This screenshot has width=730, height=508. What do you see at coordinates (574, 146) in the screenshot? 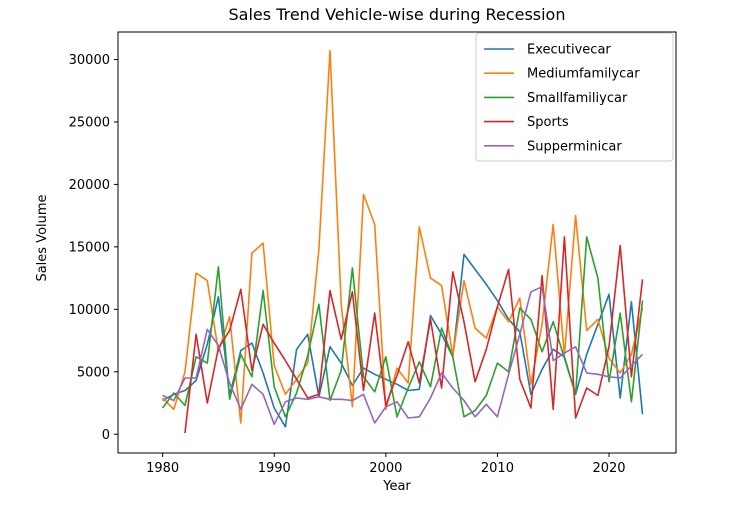
I see `legend-label-supperminicar: Supperminicar` at bounding box center [574, 146].